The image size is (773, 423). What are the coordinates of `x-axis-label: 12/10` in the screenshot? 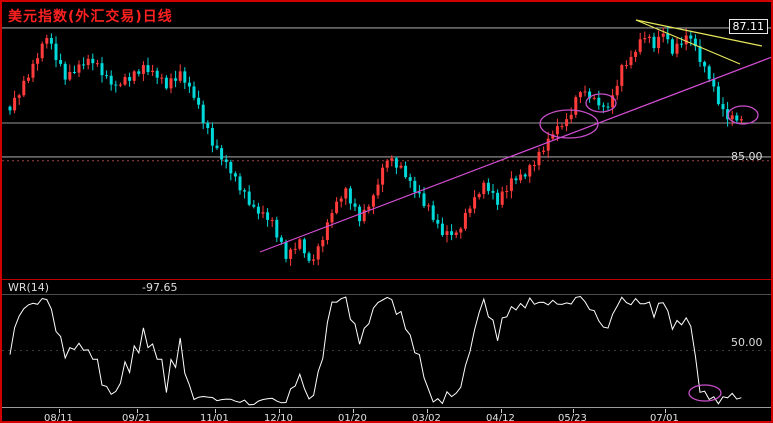 It's located at (278, 418).